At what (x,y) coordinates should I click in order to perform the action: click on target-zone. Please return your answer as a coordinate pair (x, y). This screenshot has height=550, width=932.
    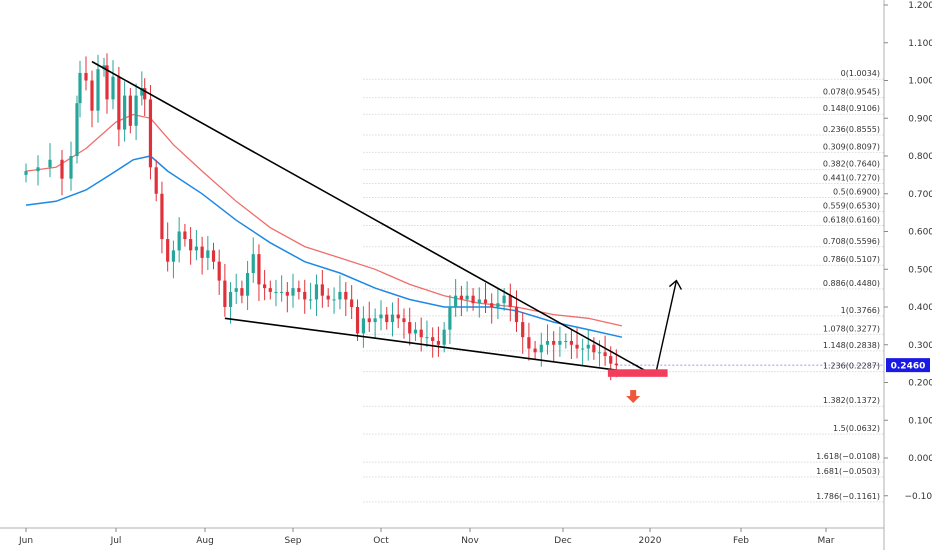
    Looking at the image, I should click on (637, 373).